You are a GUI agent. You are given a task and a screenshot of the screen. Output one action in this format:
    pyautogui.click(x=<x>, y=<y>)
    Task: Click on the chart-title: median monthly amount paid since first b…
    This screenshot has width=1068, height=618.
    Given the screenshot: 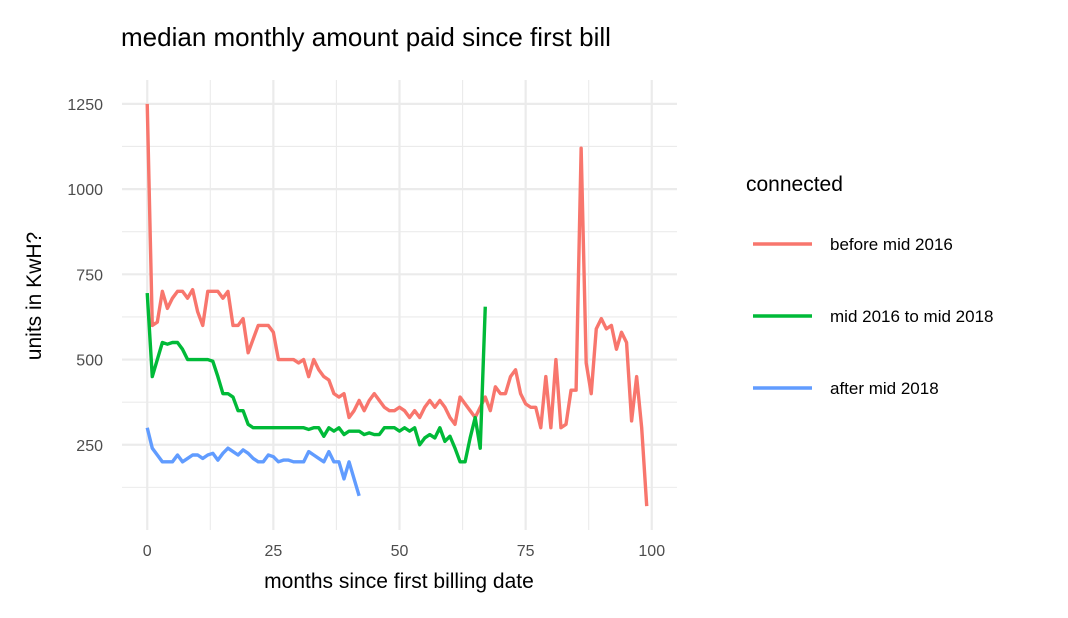 What is the action you would take?
    pyautogui.click(x=366, y=37)
    